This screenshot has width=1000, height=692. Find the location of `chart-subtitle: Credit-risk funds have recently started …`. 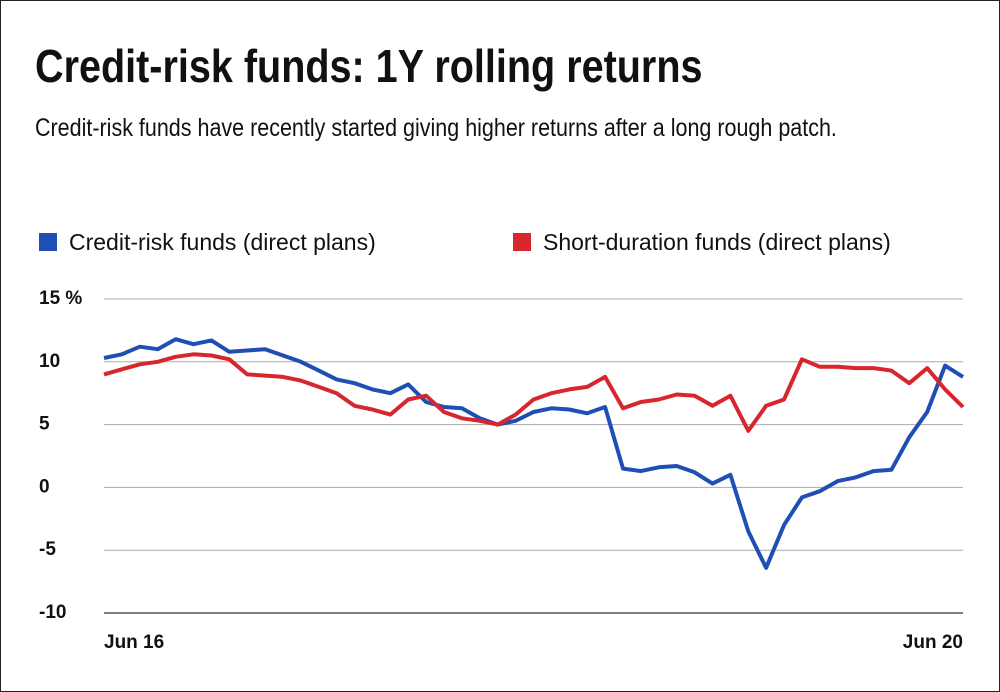

chart-subtitle: Credit-risk funds have recently started … is located at coordinates (436, 128).